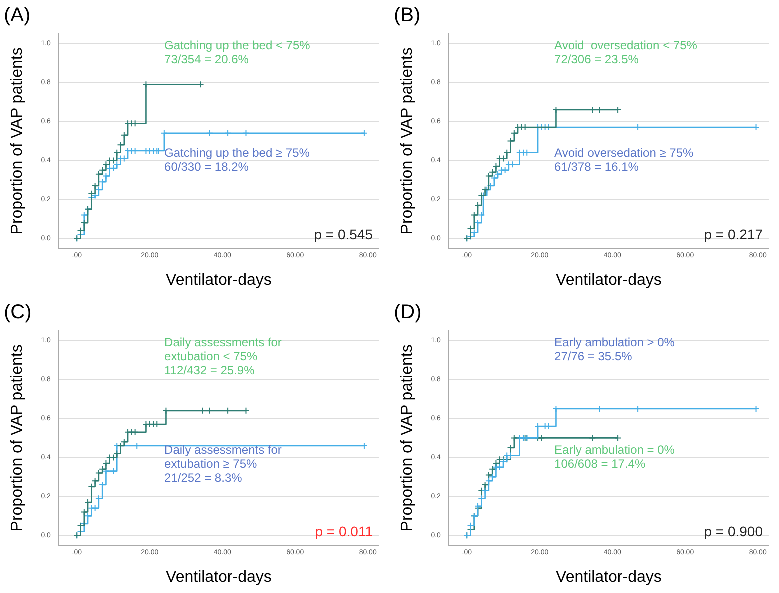 The width and height of the screenshot is (779, 593). What do you see at coordinates (18, 313) in the screenshot?
I see `chart-title: (C)` at bounding box center [18, 313].